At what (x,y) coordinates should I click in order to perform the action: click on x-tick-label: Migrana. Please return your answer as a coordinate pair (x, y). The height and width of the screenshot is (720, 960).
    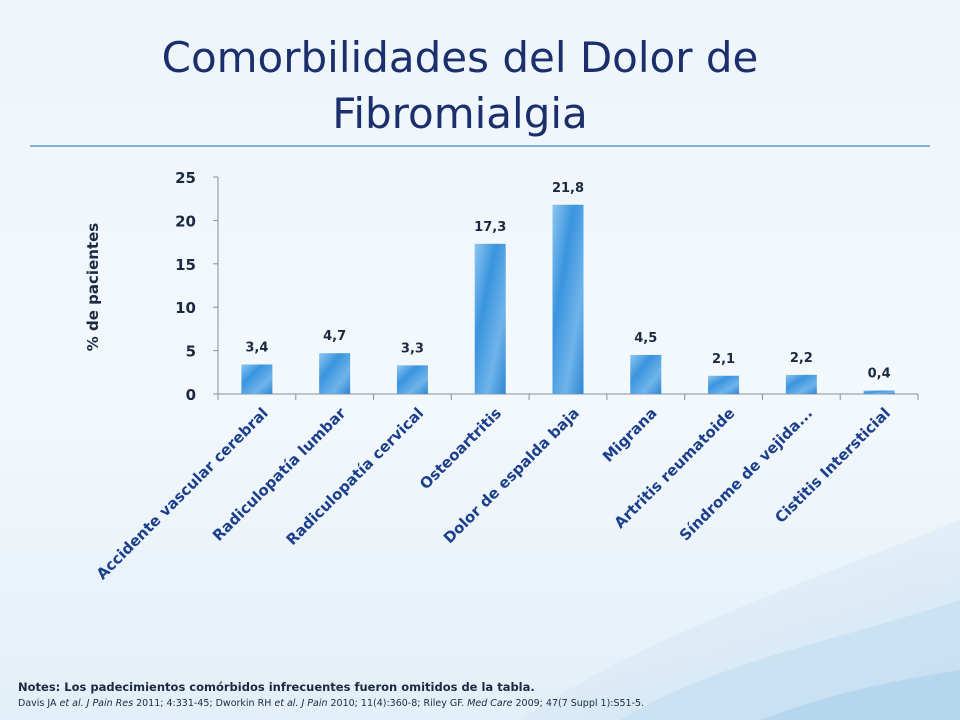
    Looking at the image, I should click on (630, 435).